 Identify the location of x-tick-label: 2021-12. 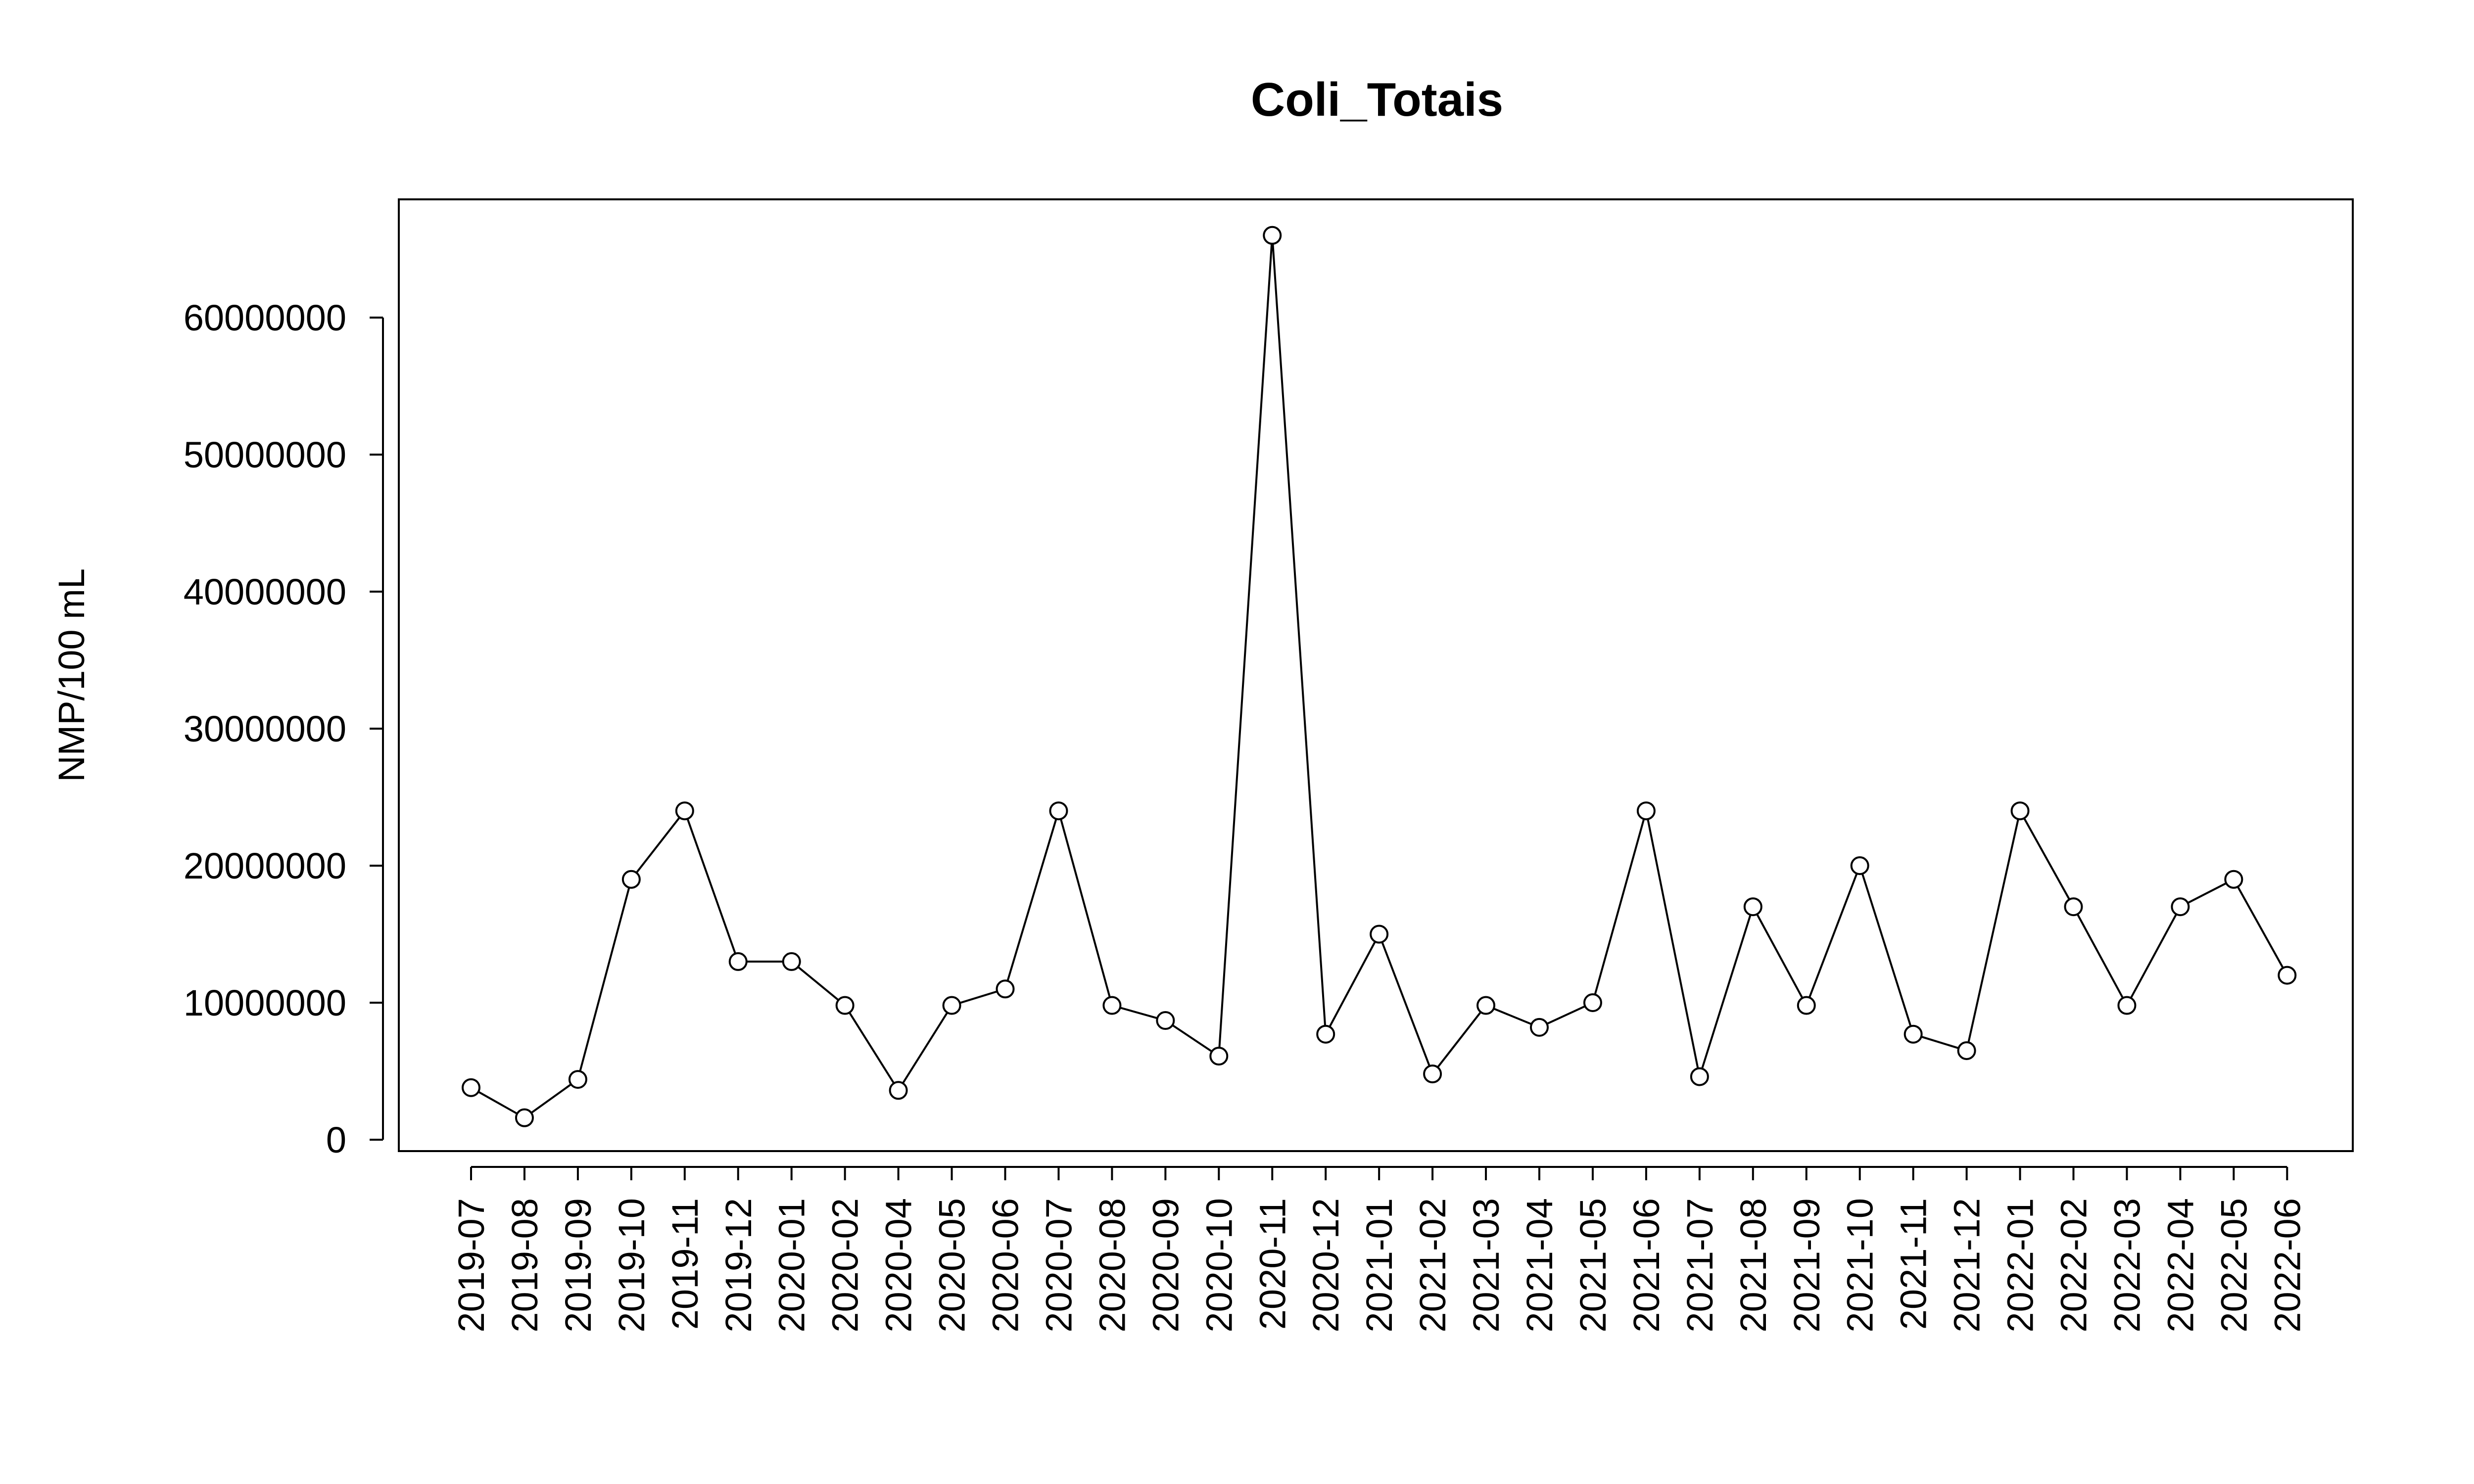
(1968, 1265).